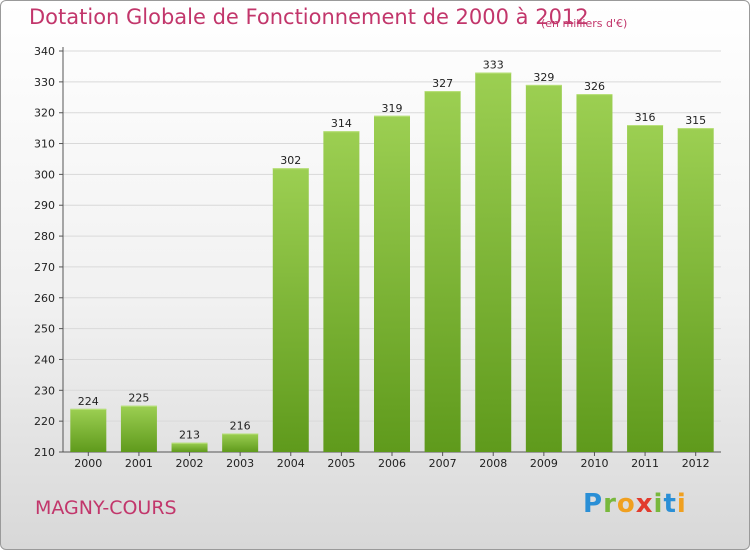 This screenshot has height=550, width=750. I want to click on y-tick-label: 230, so click(44, 390).